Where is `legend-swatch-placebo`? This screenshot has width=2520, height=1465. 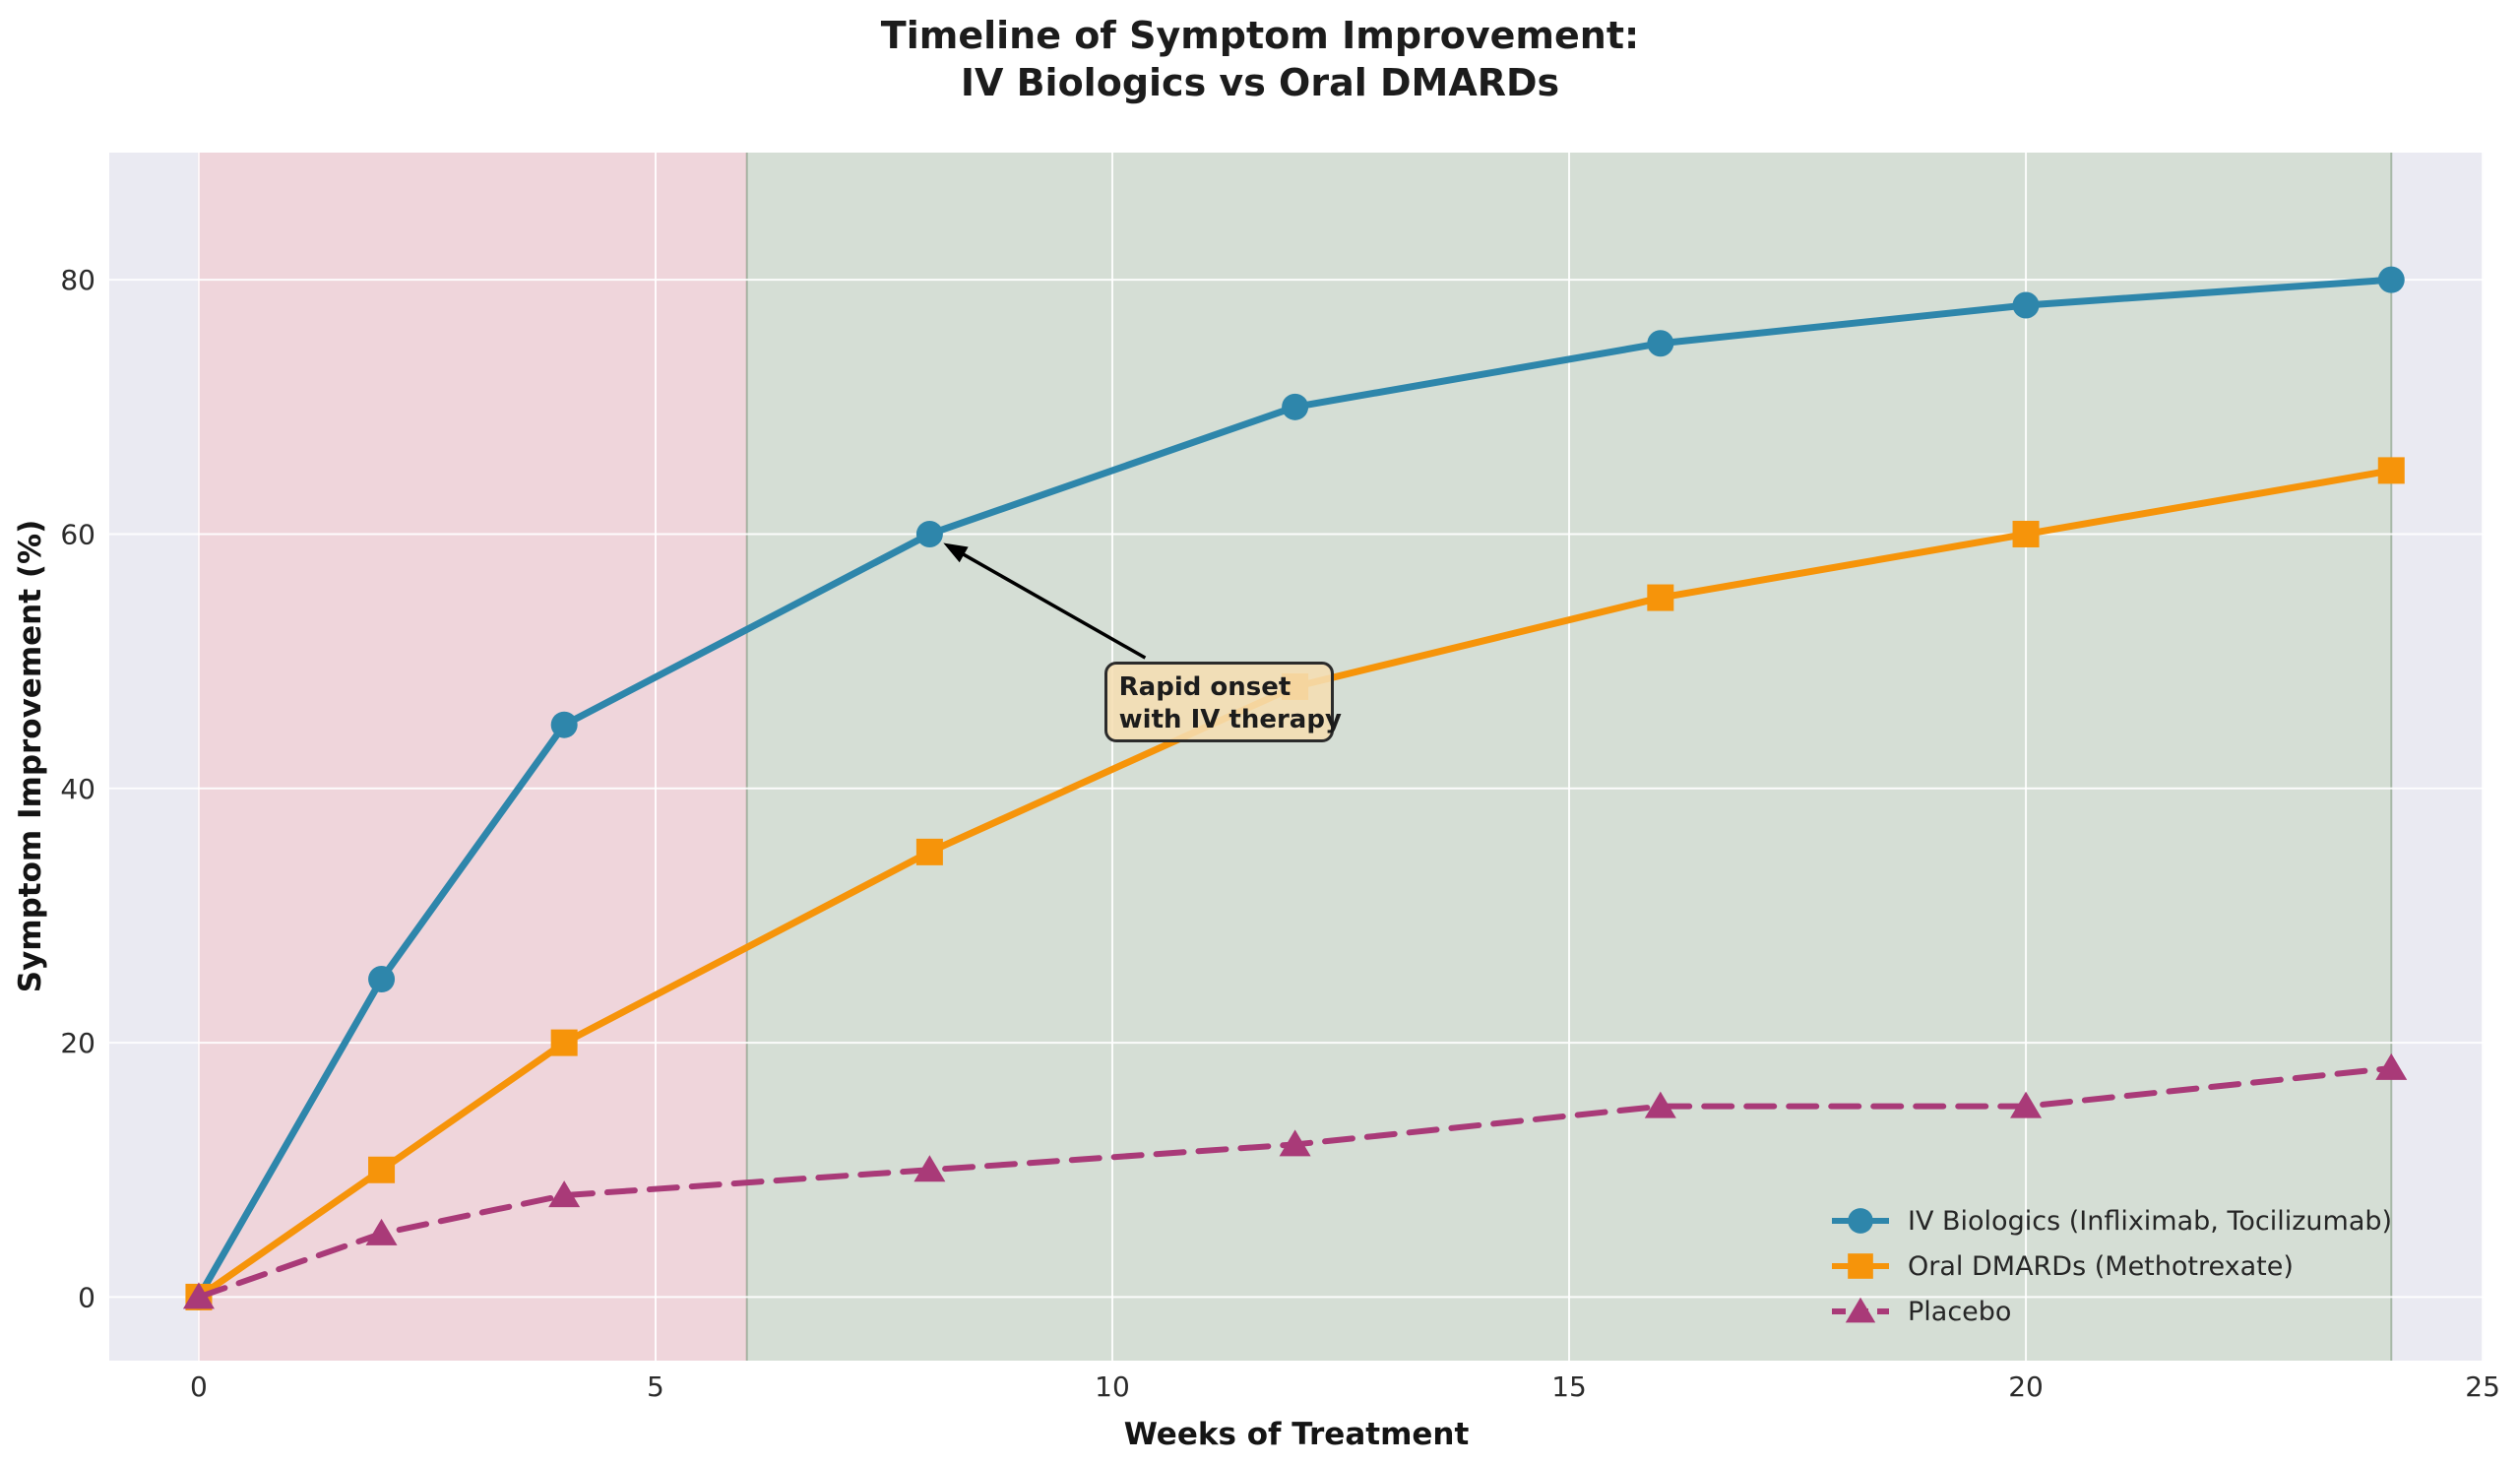 legend-swatch-placebo is located at coordinates (1860, 1310).